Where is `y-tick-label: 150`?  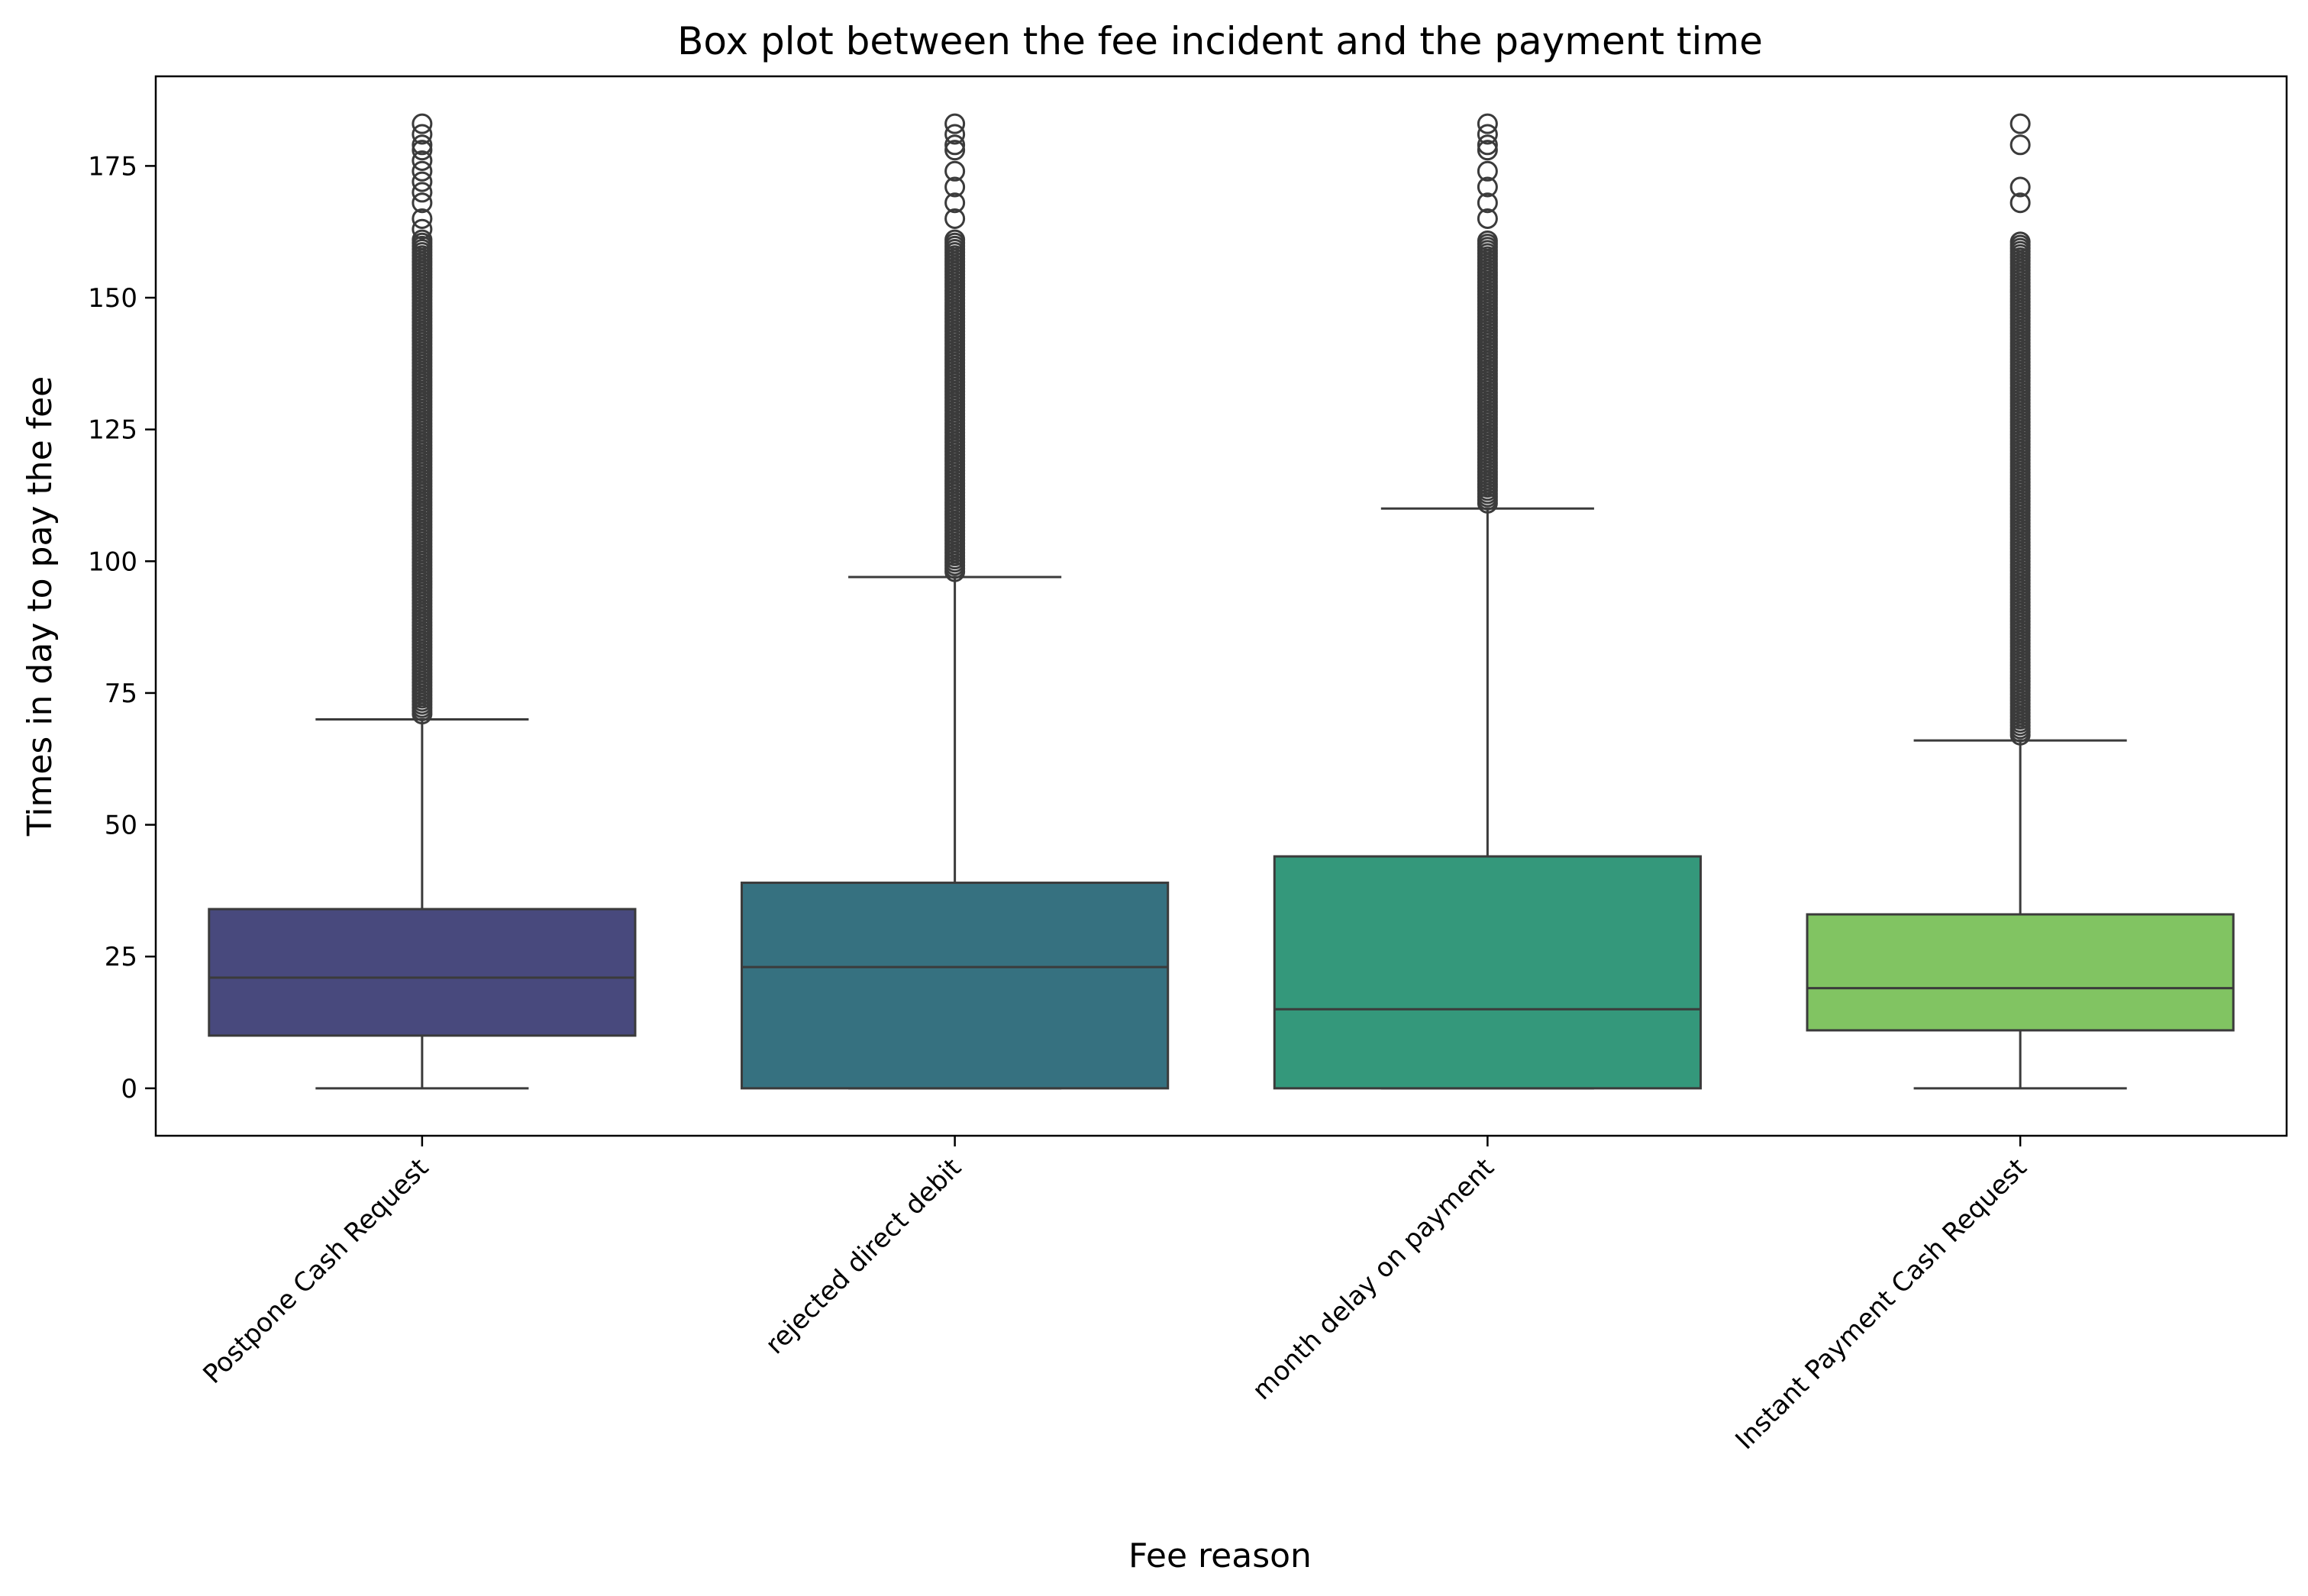 y-tick-label: 150 is located at coordinates (112, 298).